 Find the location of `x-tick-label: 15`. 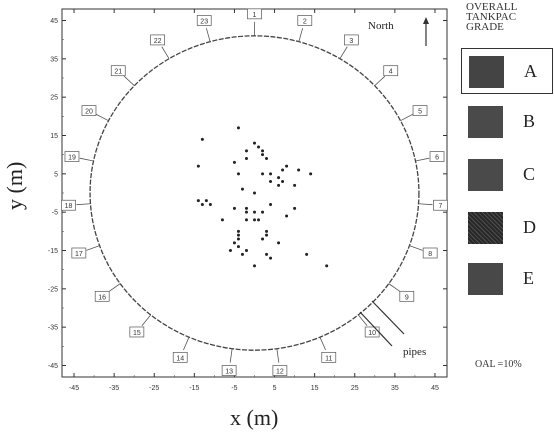

x-tick-label: 15 is located at coordinates (315, 388).